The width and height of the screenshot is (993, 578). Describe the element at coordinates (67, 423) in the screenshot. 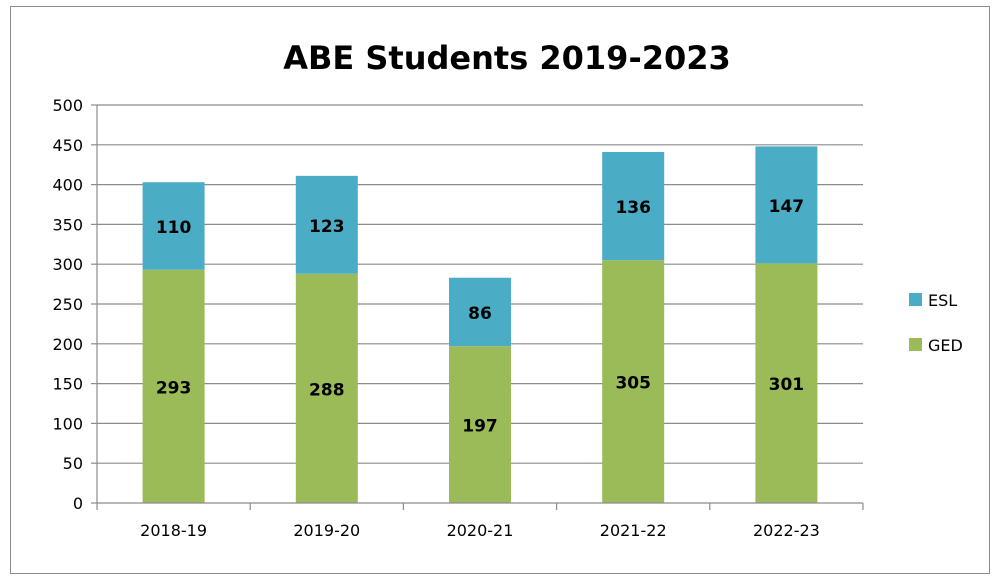

I see `y-tick-label: 100` at that location.